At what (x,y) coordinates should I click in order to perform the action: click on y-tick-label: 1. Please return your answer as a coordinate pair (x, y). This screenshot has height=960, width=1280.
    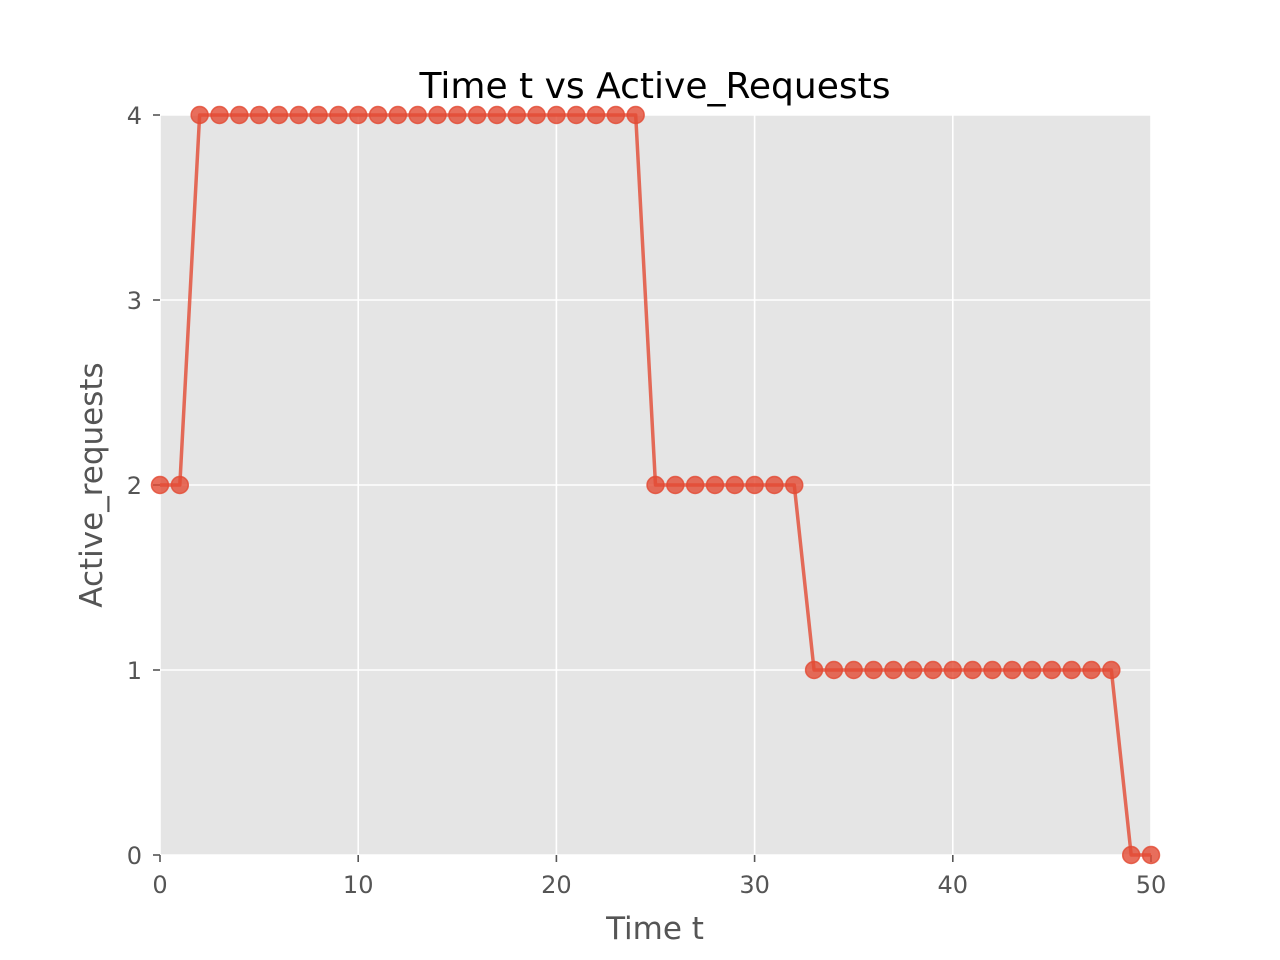
    Looking at the image, I should click on (134, 671).